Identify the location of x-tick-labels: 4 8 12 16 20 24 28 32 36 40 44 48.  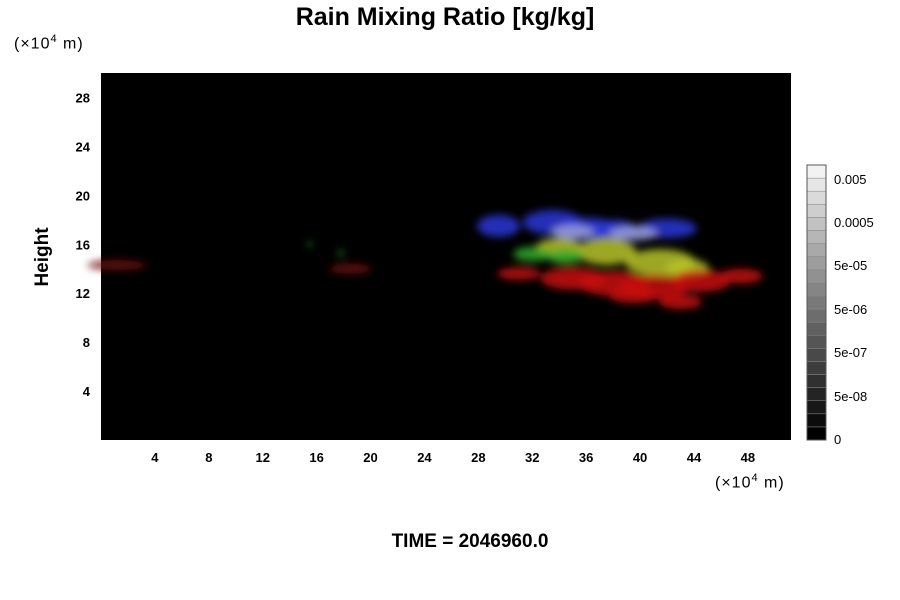
(453, 457).